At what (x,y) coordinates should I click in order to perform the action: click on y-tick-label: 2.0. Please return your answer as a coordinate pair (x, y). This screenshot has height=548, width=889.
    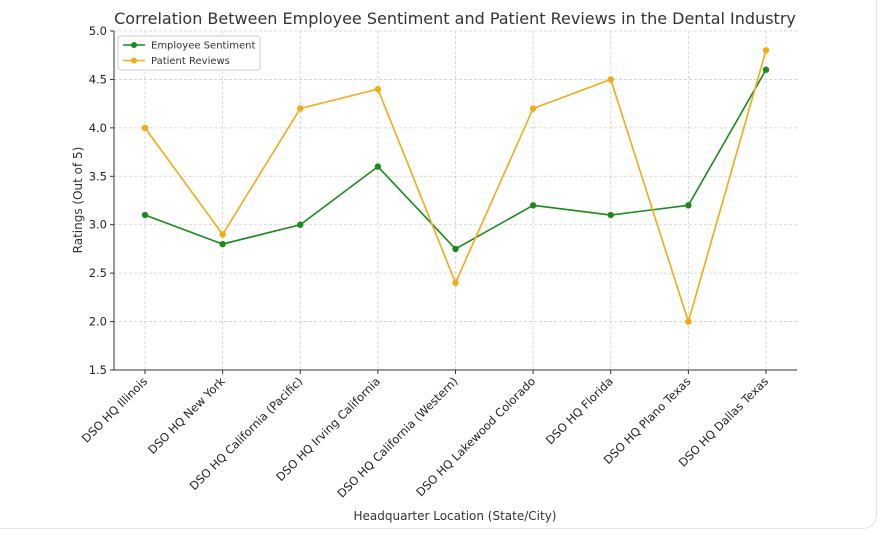
    Looking at the image, I should click on (98, 322).